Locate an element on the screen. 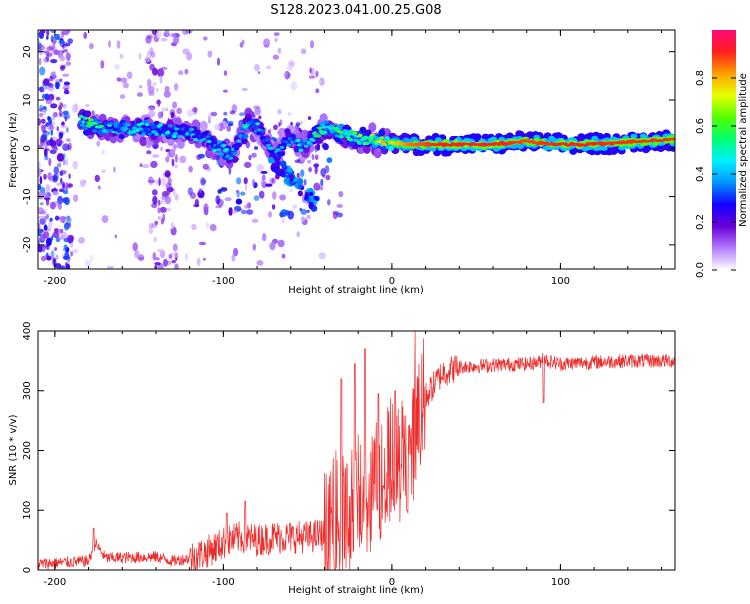 The width and height of the screenshot is (750, 604). snr-x-tick-label: -200 is located at coordinates (55, 582).